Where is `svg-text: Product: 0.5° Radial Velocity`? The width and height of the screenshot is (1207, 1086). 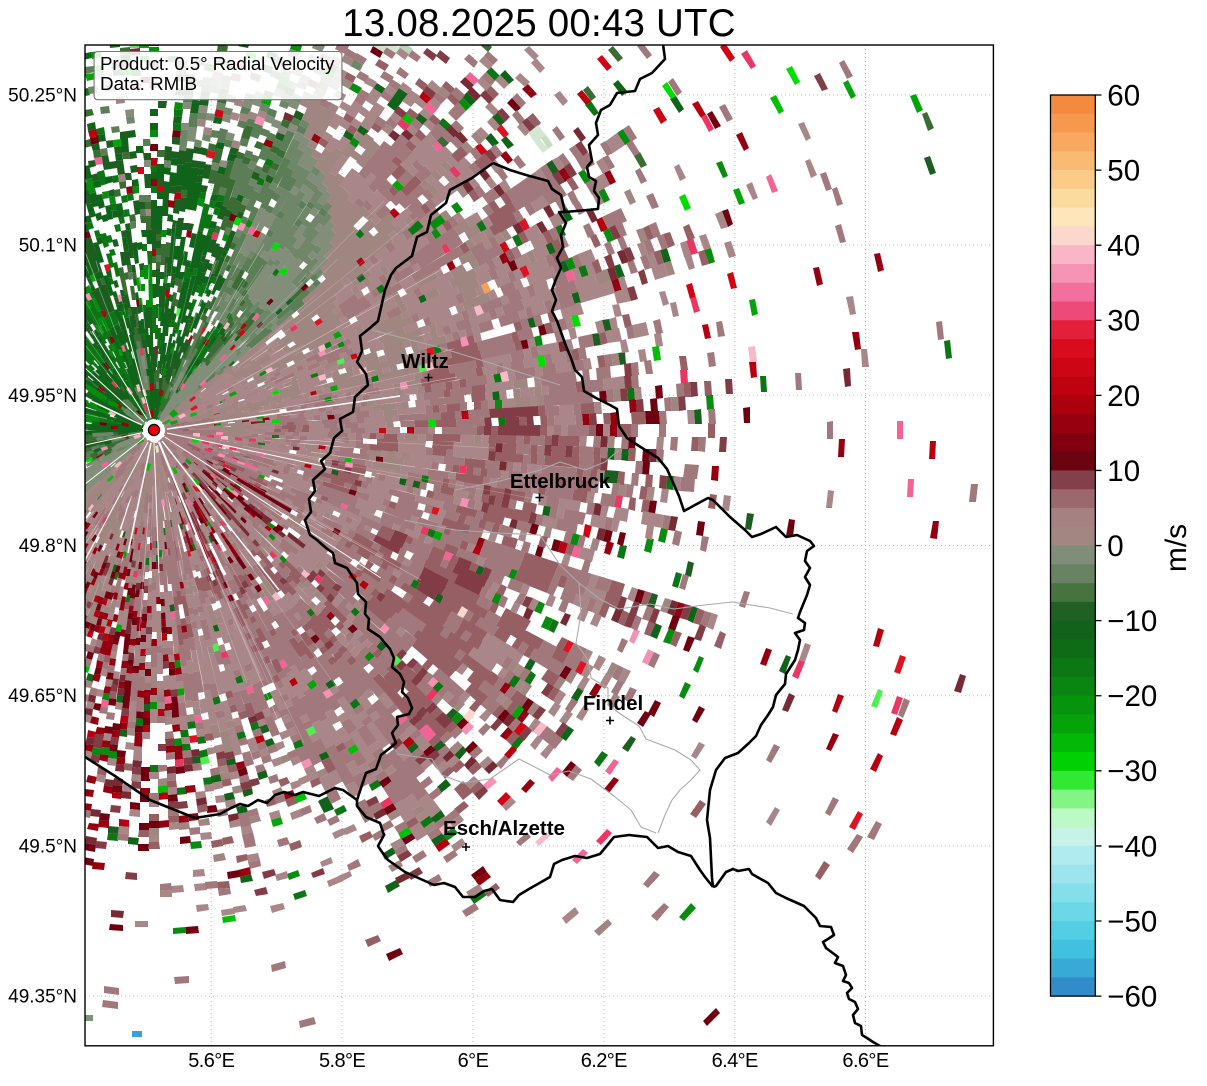 svg-text: Product: 0.5° Radial Velocity is located at coordinates (217, 63).